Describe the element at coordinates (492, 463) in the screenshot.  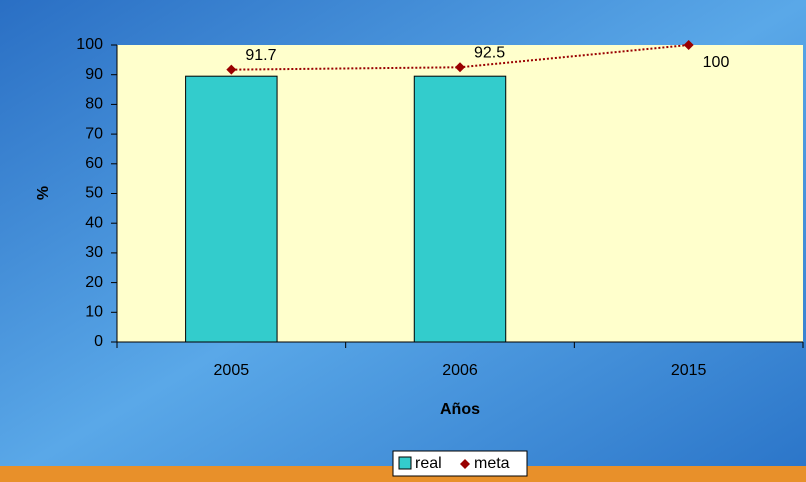
I see `legend-label: meta` at that location.